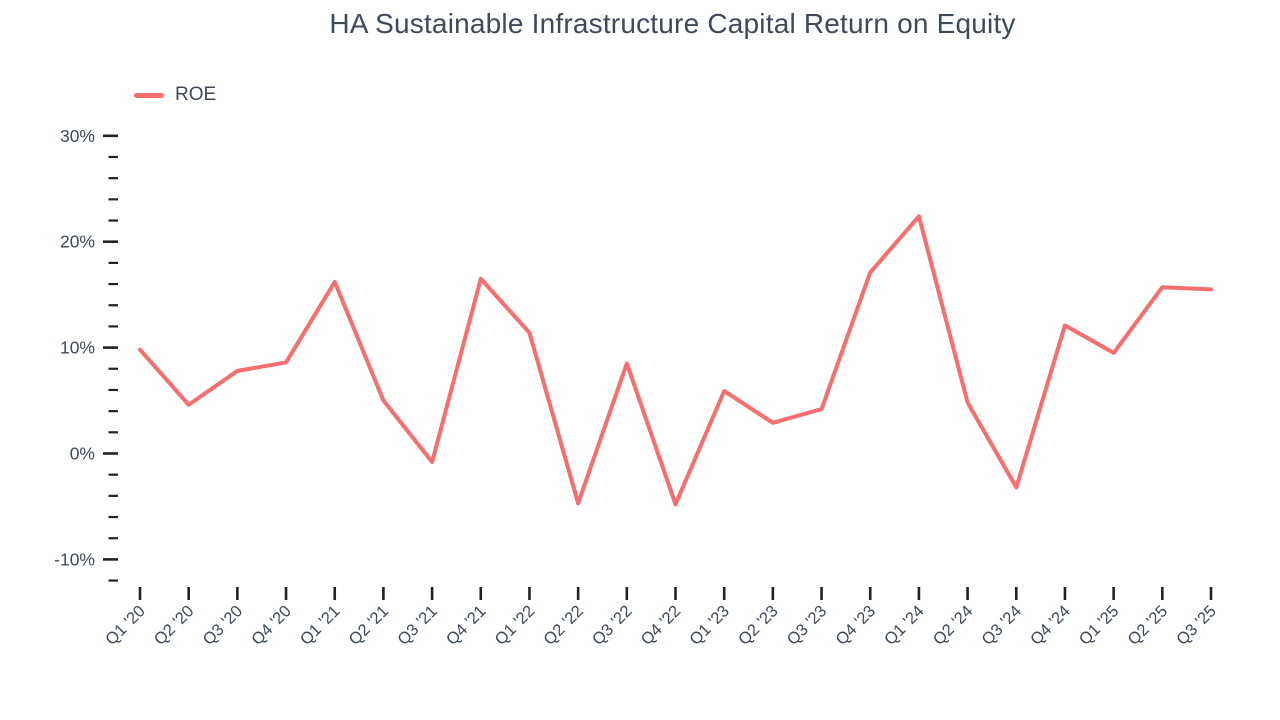 The height and width of the screenshot is (720, 1280). Describe the element at coordinates (661, 625) in the screenshot. I see `x-axis-tick-label: Q4 '22` at that location.